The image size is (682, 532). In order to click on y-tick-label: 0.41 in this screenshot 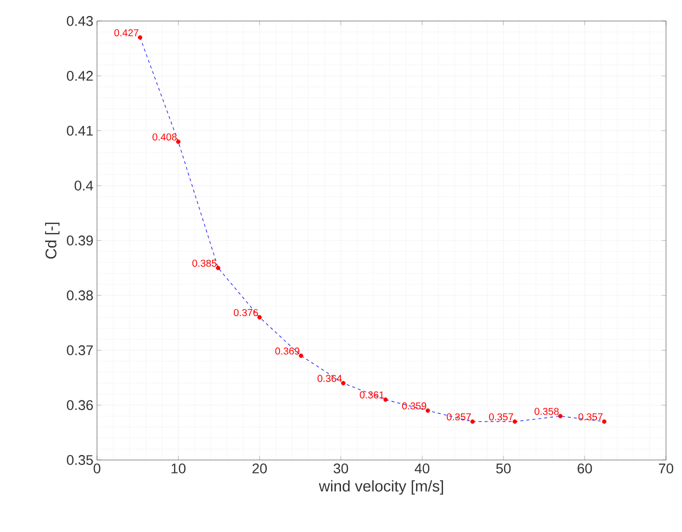, I will do `click(79, 131)`.